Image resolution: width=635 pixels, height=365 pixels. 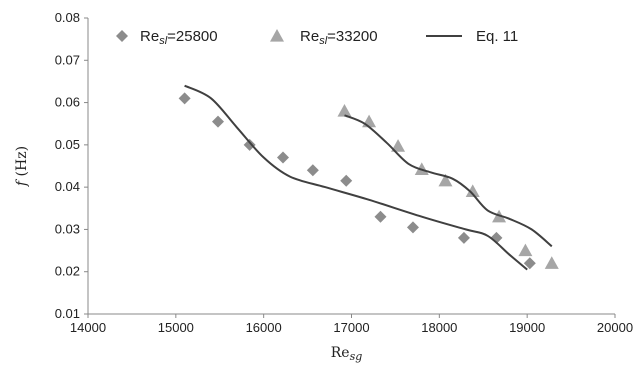 I want to click on legend-item-re-sl-33200: Resl=33200, so click(x=339, y=37).